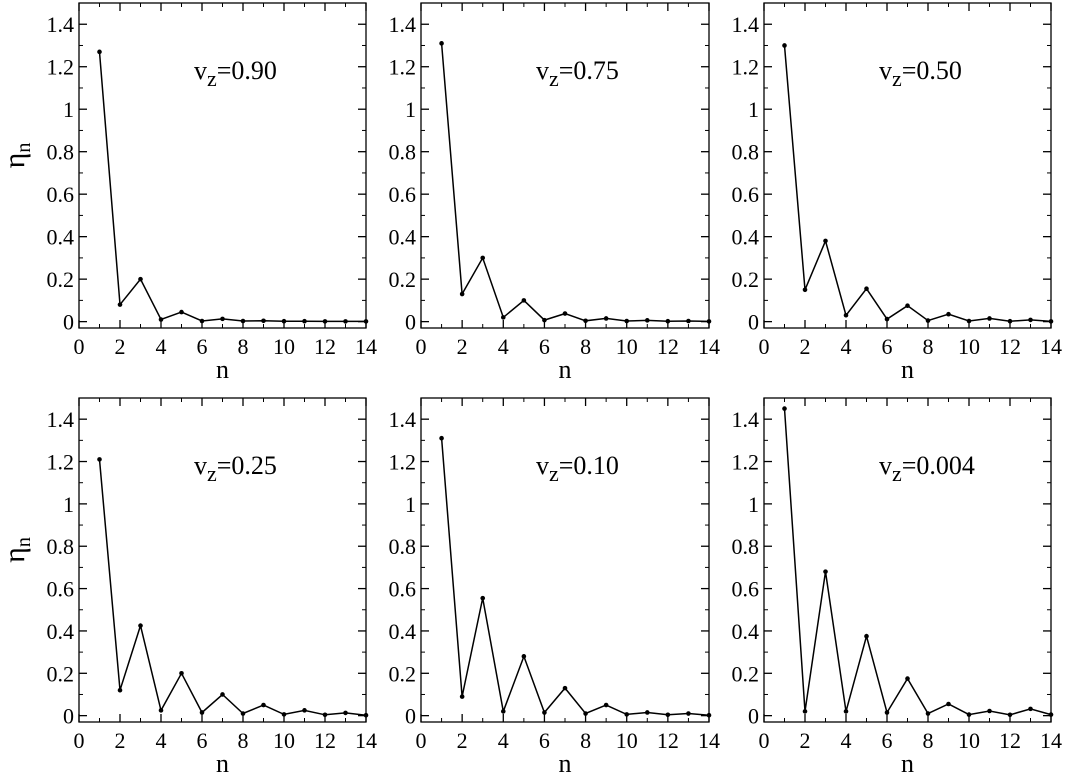 This screenshot has height=781, width=1068. What do you see at coordinates (17, 550) in the screenshot?
I see `y-axis-label: ηn` at bounding box center [17, 550].